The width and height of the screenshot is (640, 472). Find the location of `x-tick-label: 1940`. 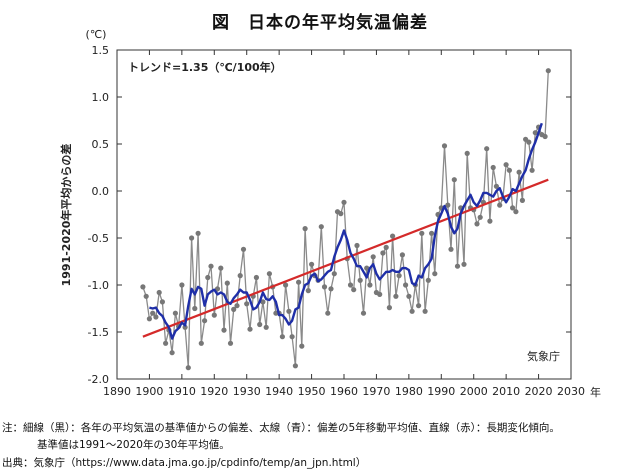

x-tick-label: 1940 is located at coordinates (279, 391).